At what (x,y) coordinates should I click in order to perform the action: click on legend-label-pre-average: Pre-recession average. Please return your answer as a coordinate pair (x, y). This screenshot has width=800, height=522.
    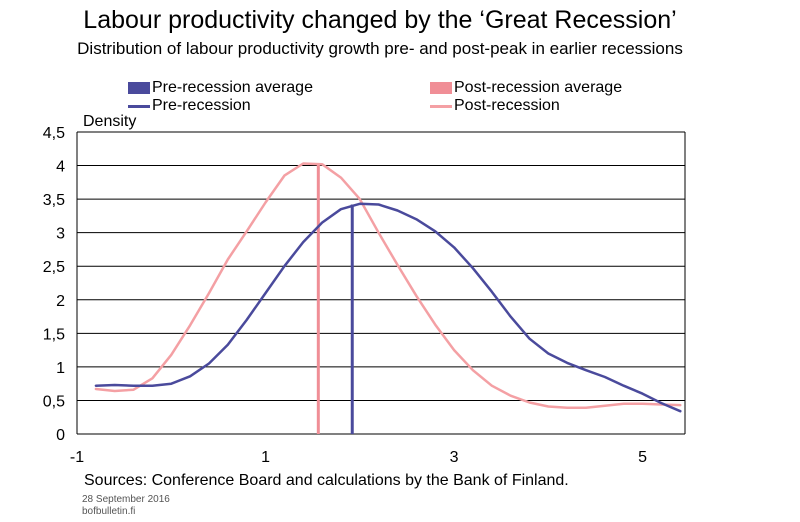
    Looking at the image, I should click on (232, 87).